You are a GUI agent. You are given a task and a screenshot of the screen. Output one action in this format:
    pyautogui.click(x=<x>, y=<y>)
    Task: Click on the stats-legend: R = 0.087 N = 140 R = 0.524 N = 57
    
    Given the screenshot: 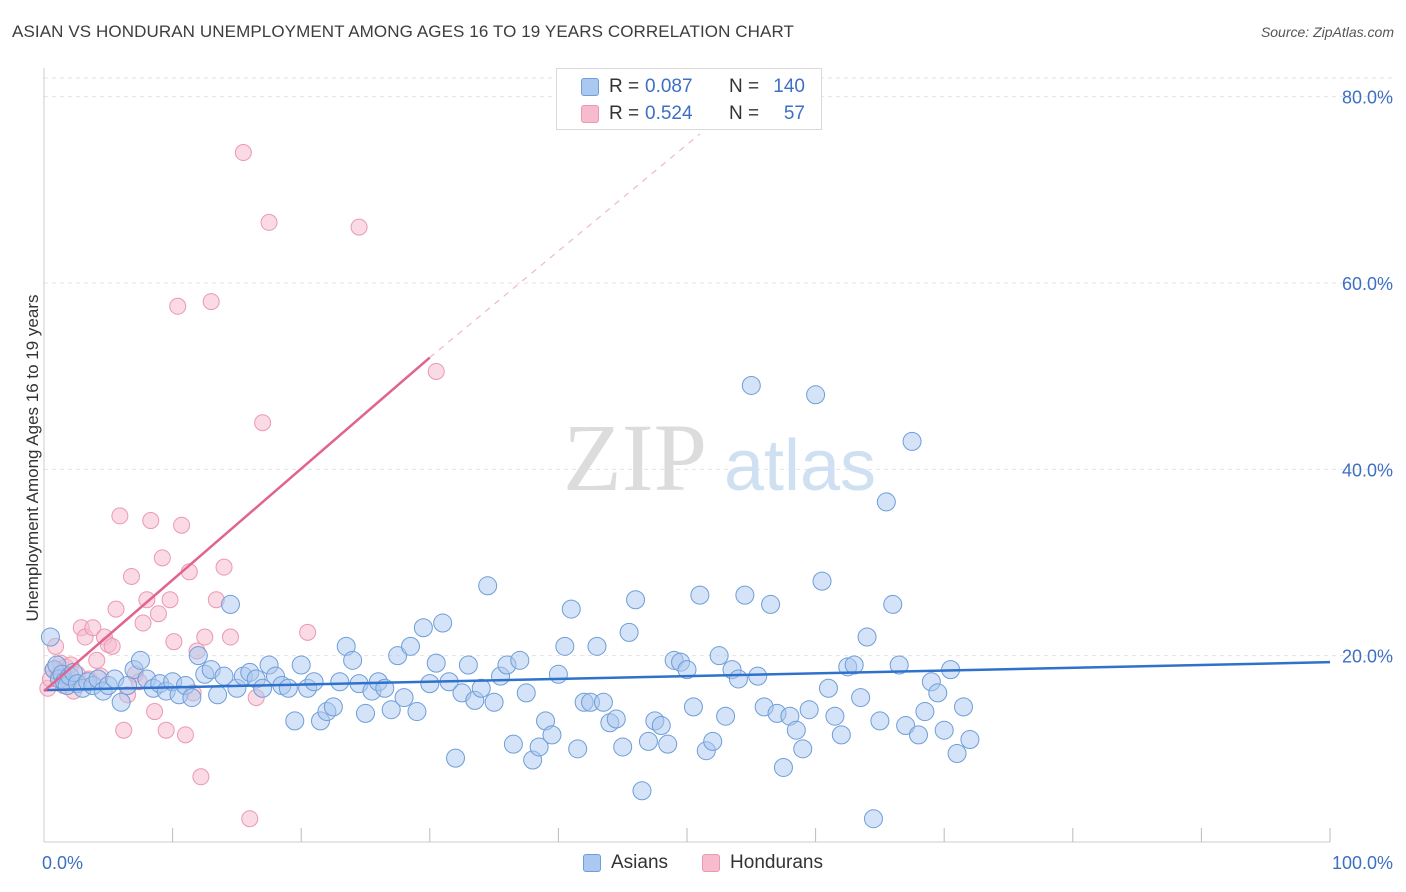 What is the action you would take?
    pyautogui.click(x=689, y=99)
    